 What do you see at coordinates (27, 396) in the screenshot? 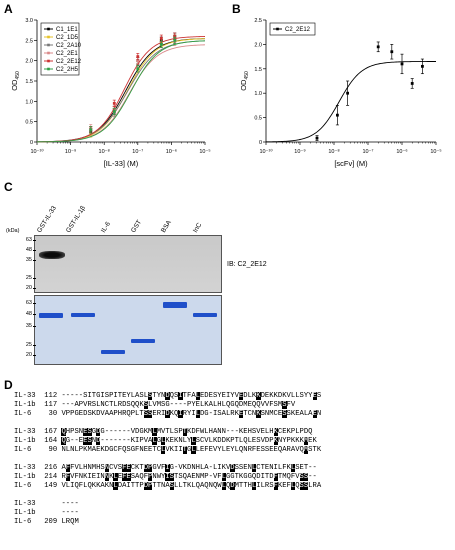
I see `sequence-name: IL-33` at bounding box center [27, 396].